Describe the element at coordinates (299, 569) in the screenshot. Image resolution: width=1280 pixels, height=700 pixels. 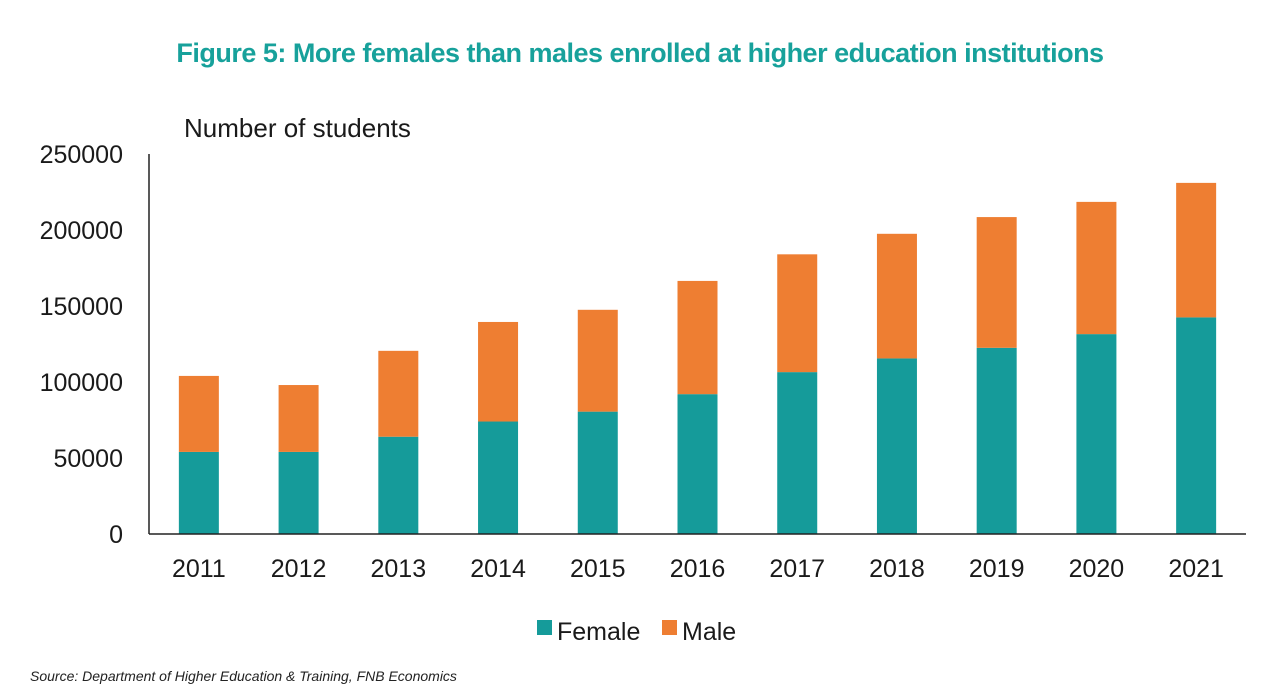
I see `x-tick-label: 2012` at that location.